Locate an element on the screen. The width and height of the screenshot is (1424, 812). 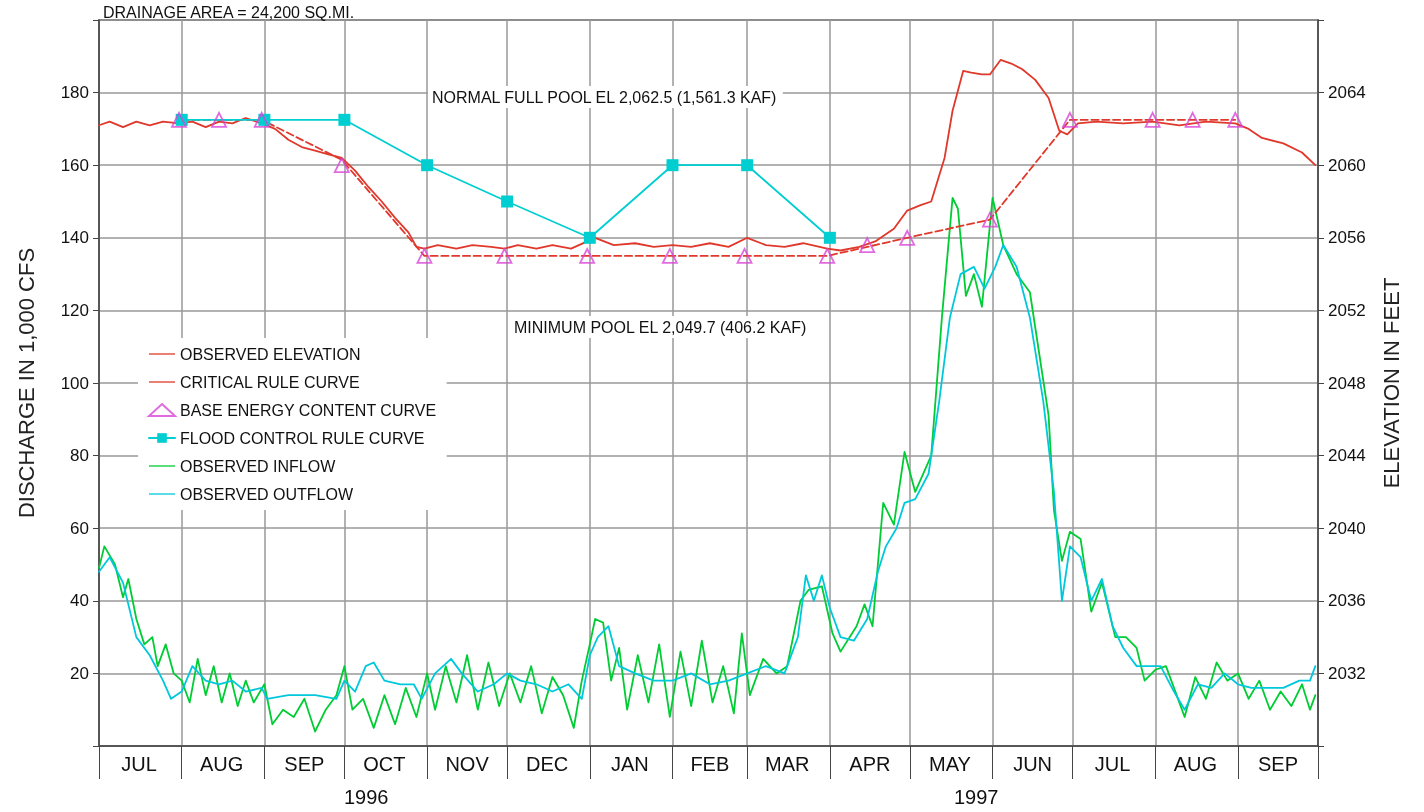
annotation: MINIMUM POOL EL 2,049.7 (406.2 KAF) is located at coordinates (660, 327).